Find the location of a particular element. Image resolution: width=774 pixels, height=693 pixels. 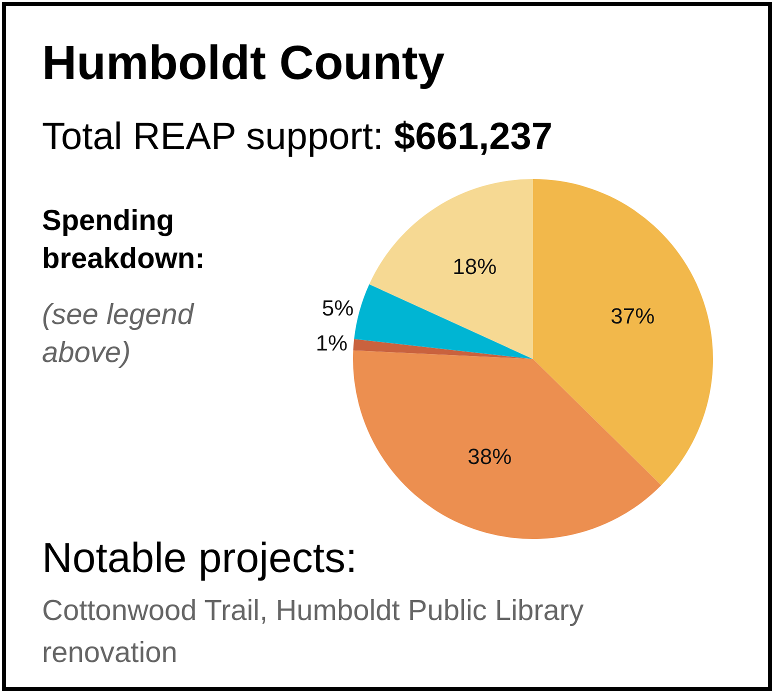

text: Spending breakdown: is located at coordinates (124, 240).